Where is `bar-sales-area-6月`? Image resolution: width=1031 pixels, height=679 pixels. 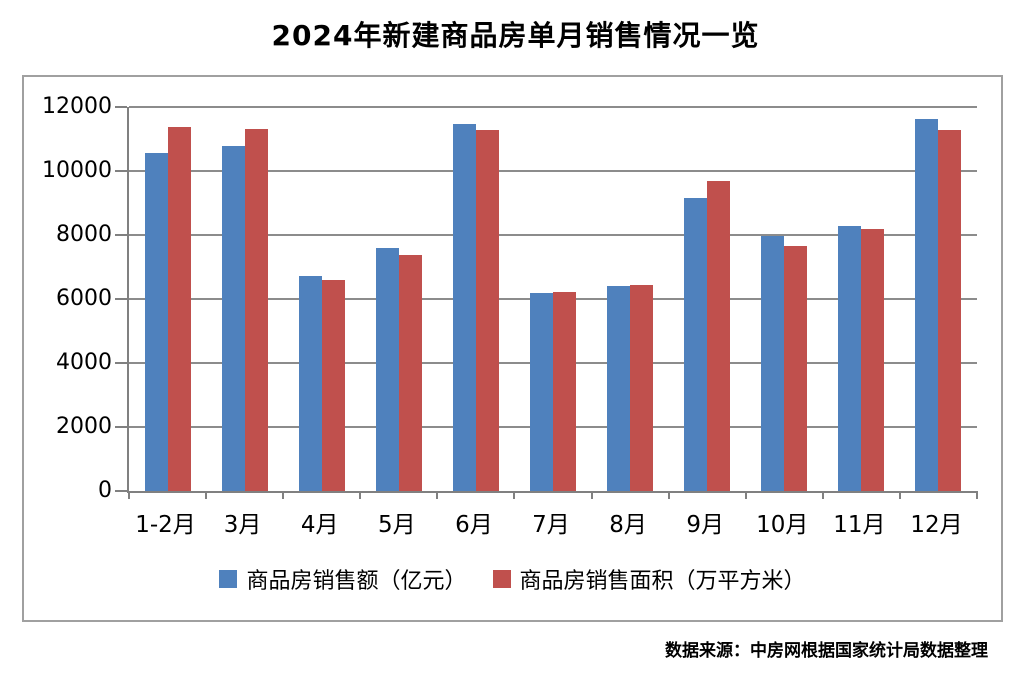
bar-sales-area-6月 is located at coordinates (487, 310).